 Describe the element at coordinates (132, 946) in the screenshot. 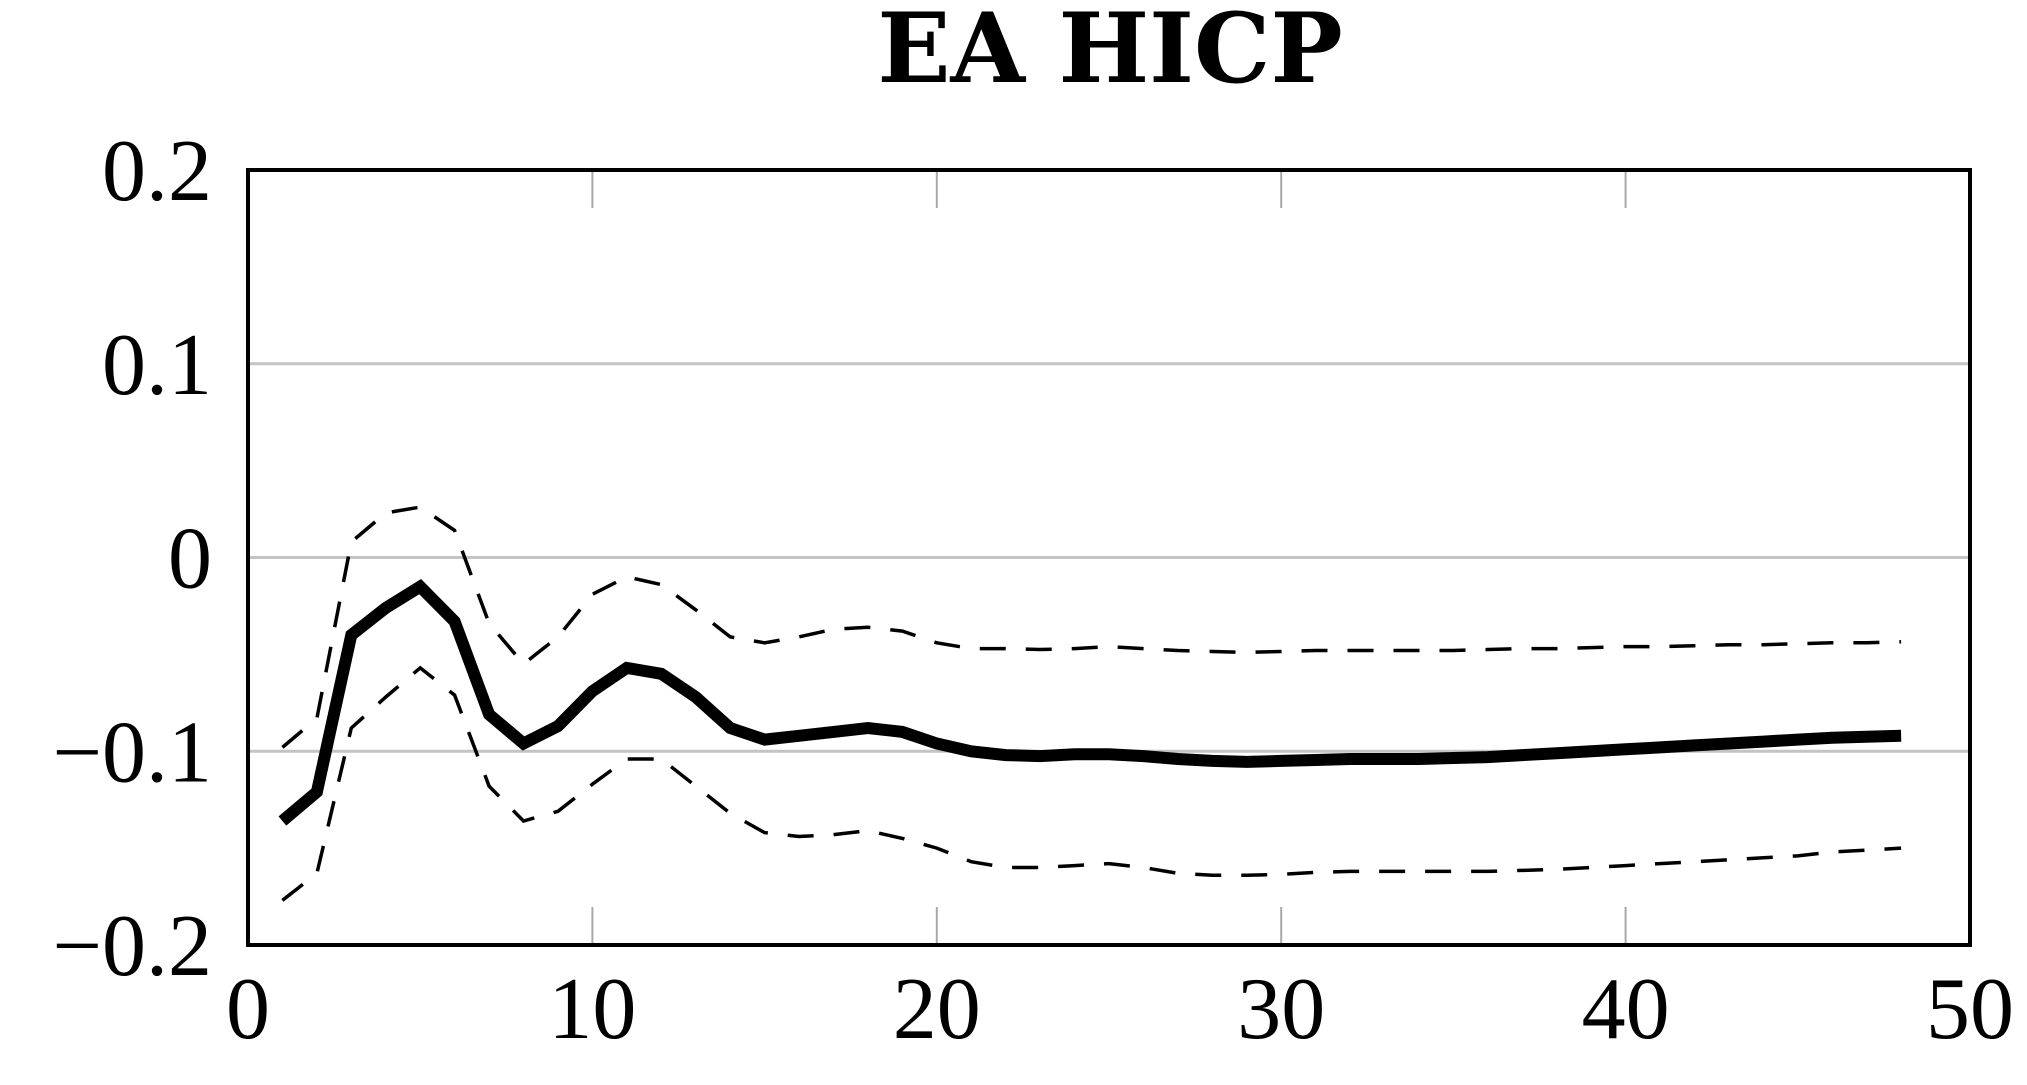

I see `y-tick-label-0: −0.2` at that location.